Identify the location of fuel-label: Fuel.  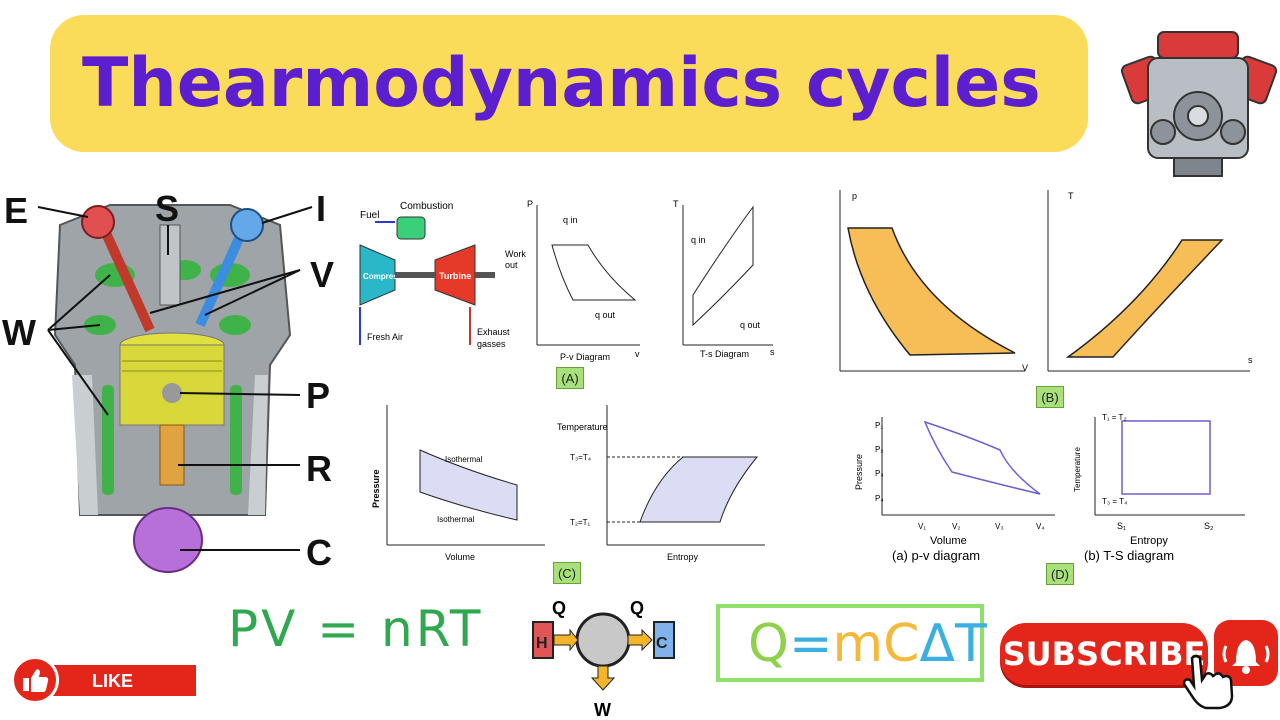
(369, 215).